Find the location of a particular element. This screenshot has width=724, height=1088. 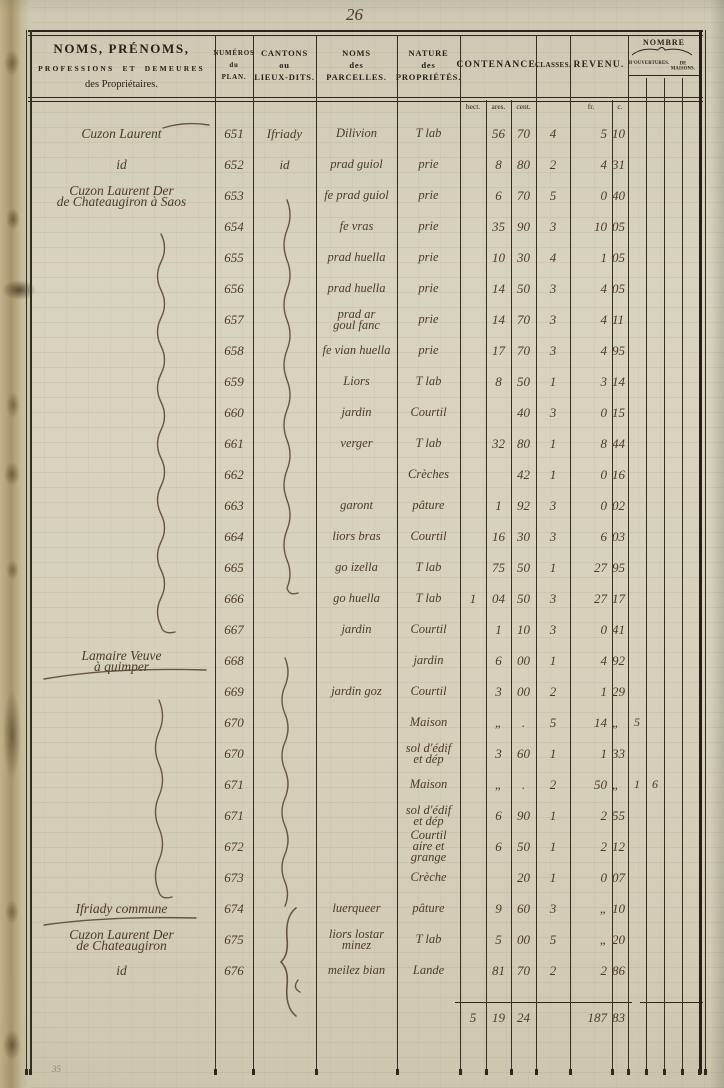

page-right-edge is located at coordinates (717, 544).